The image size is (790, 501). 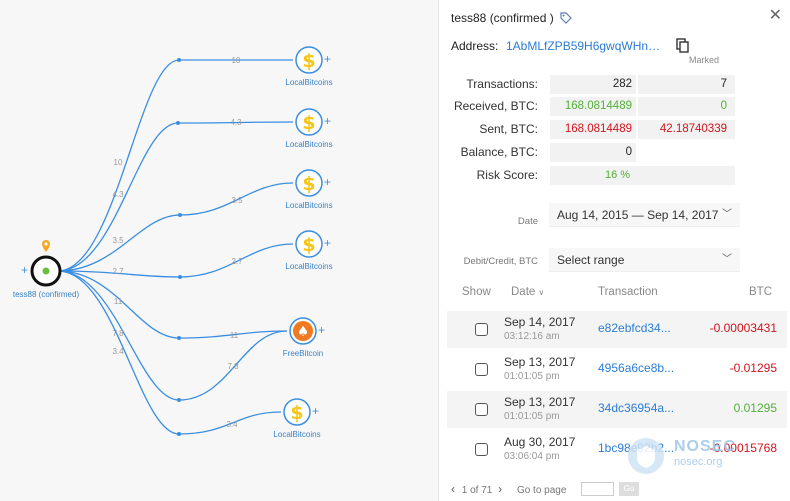 I want to click on center-node-label: tess88 (confirmed), so click(x=46, y=294).